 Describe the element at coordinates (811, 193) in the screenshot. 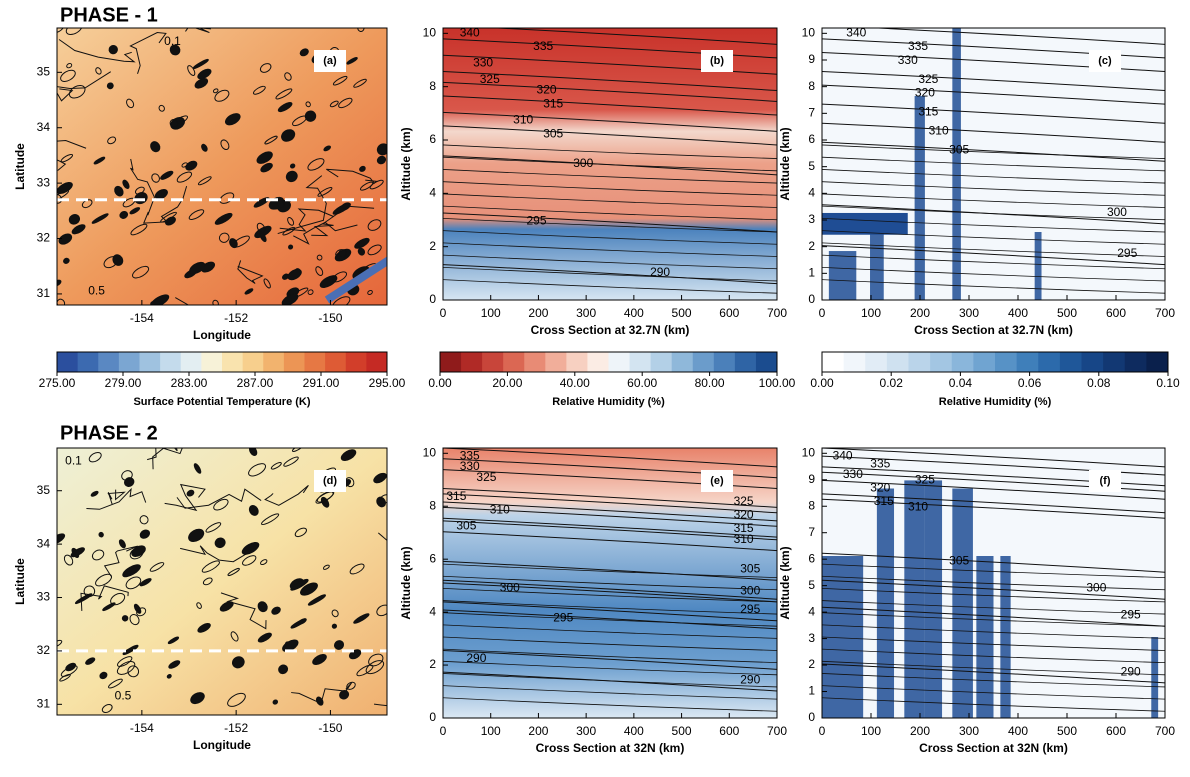

I see `y-tick-label: 4` at that location.